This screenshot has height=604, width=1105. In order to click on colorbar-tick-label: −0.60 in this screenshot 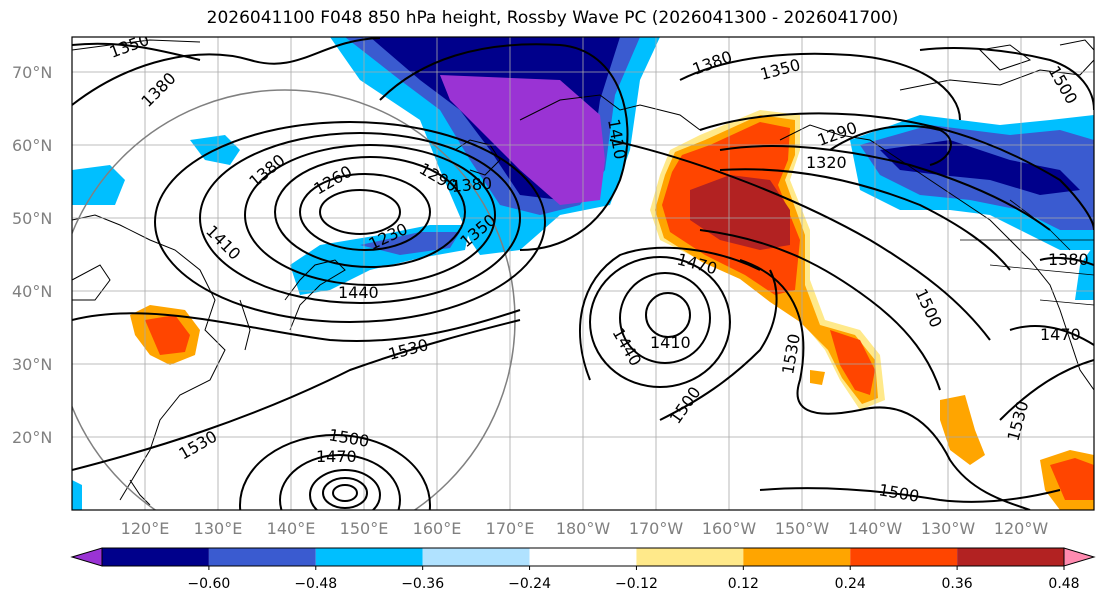, I will do `click(208, 584)`.